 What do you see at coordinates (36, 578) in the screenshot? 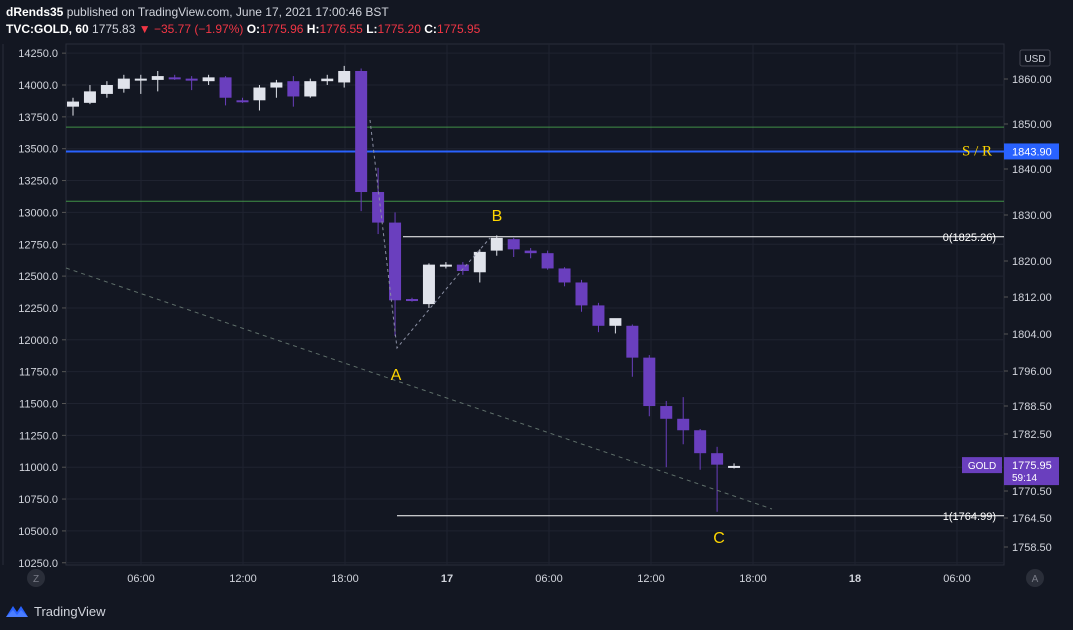
I see `zoom-button` at bounding box center [36, 578].